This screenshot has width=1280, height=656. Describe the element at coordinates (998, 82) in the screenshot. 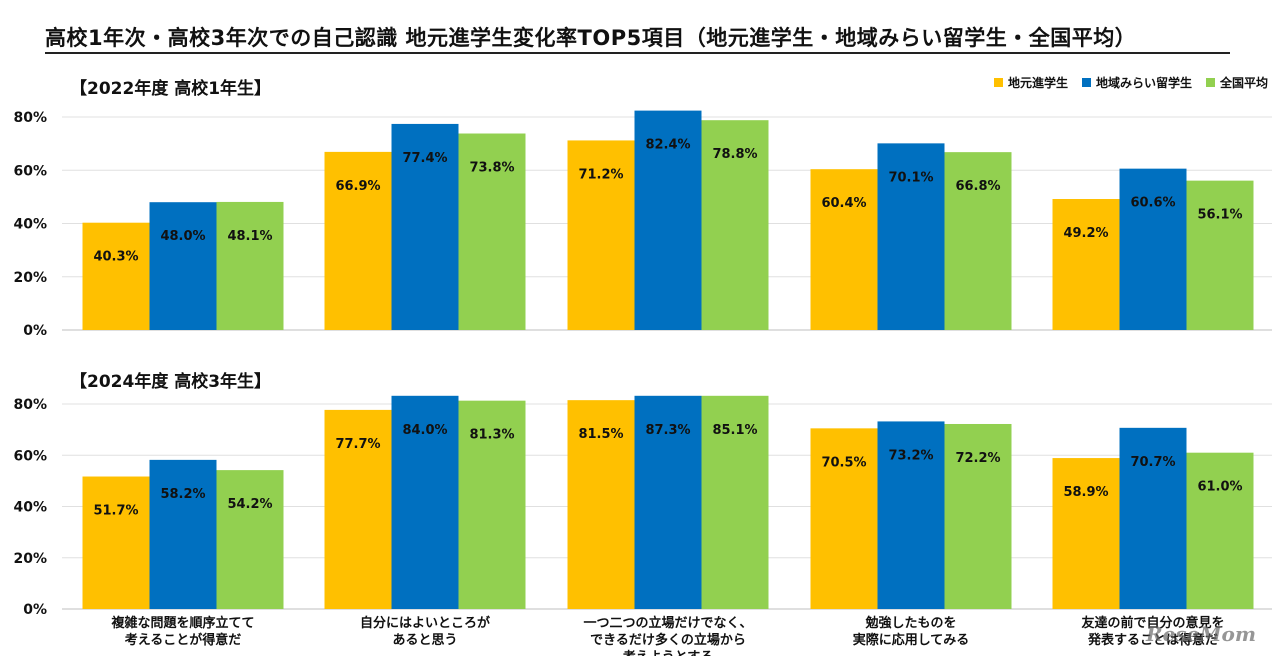

I see `legend-swatch-local` at that location.